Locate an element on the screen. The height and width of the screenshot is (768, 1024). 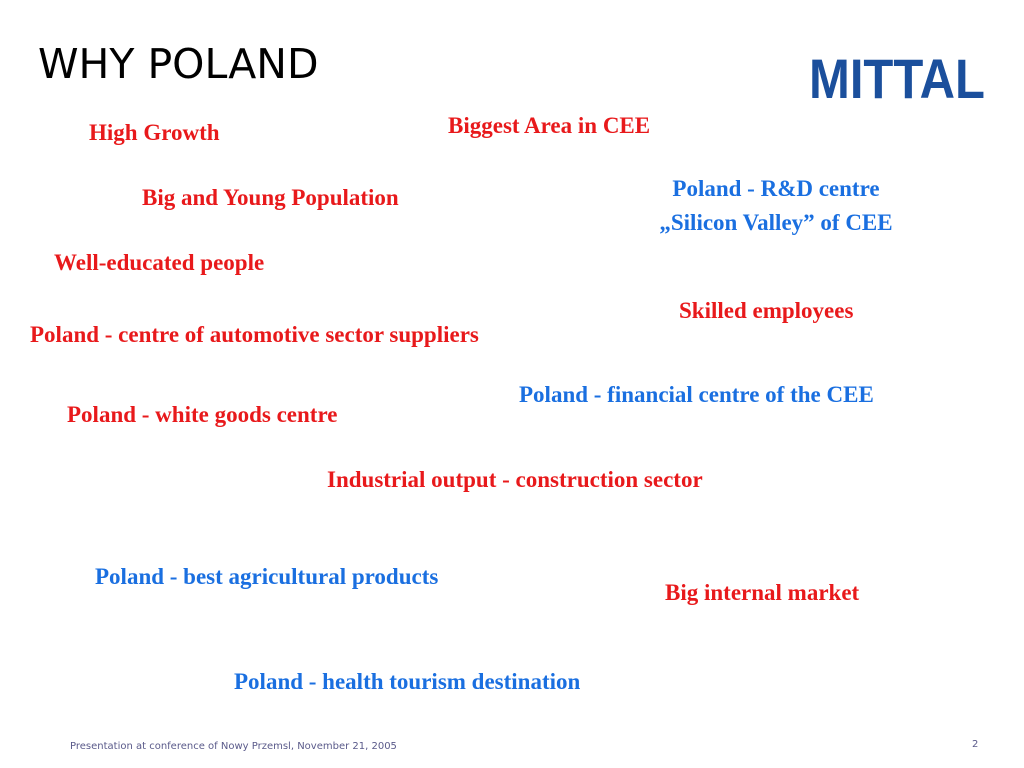
point-well-educated: Well-educated people is located at coordinates (159, 262).